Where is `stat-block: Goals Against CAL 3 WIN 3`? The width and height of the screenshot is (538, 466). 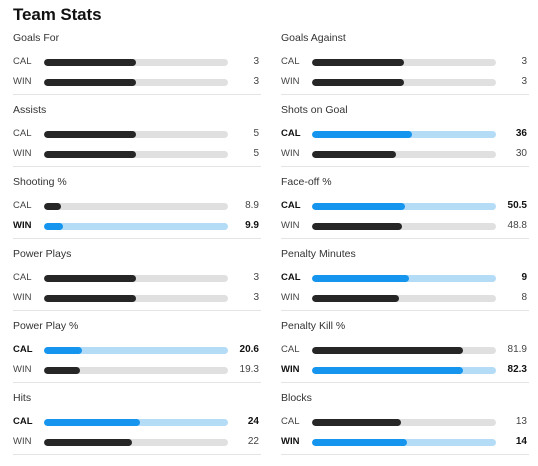
stat-block: Goals Against CAL 3 WIN 3 is located at coordinates (405, 68).